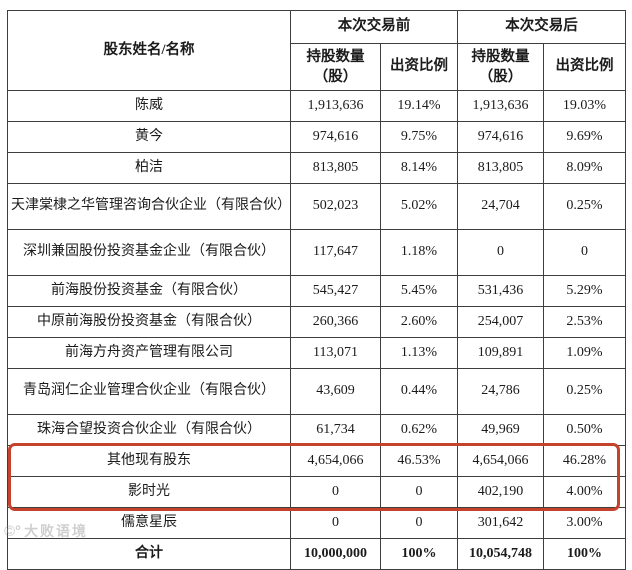  What do you see at coordinates (149, 252) in the screenshot?
I see `shareholder-name-cell: 深圳兼固股份投资基金企业（有限合伙）` at bounding box center [149, 252].